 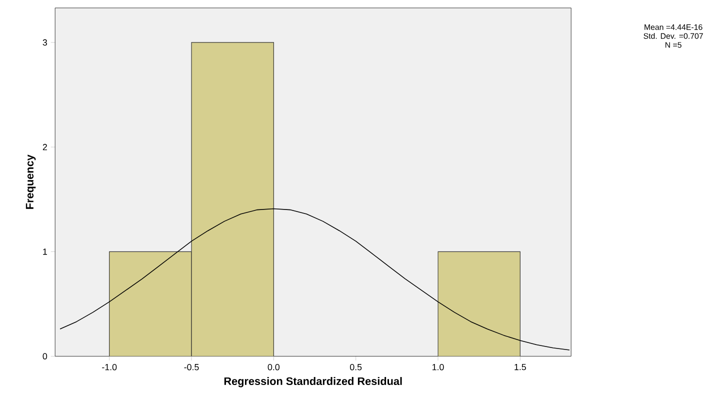 I want to click on x-tick-label: -0.5, so click(x=191, y=367).